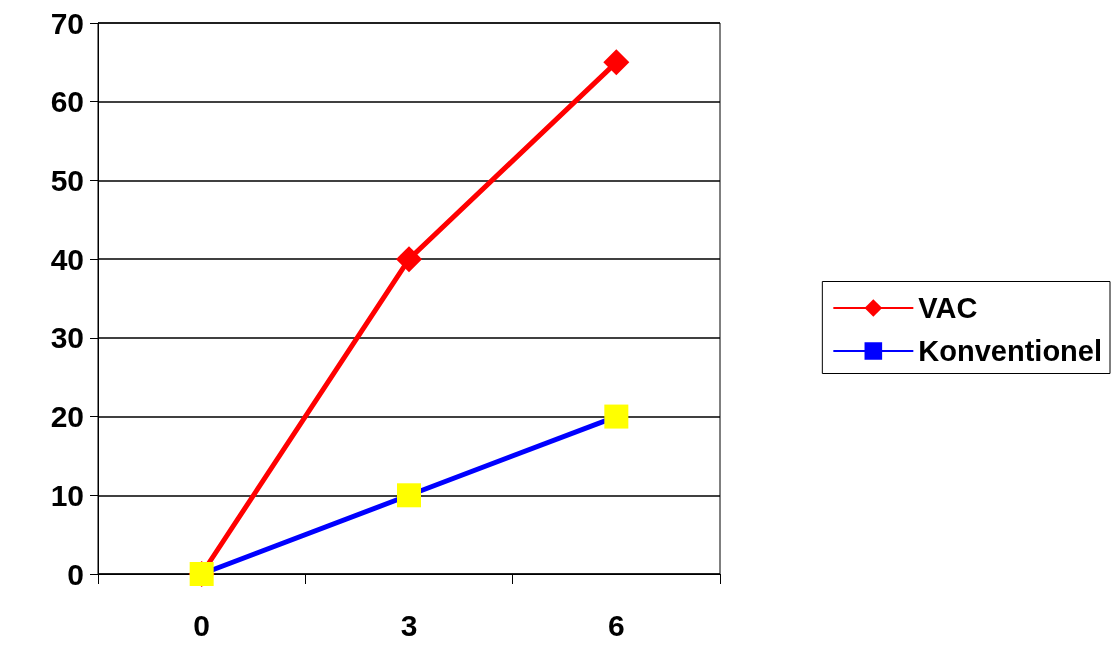 Image resolution: width=1120 pixels, height=659 pixels. What do you see at coordinates (409, 625) in the screenshot?
I see `x-tick-label: 3` at bounding box center [409, 625].